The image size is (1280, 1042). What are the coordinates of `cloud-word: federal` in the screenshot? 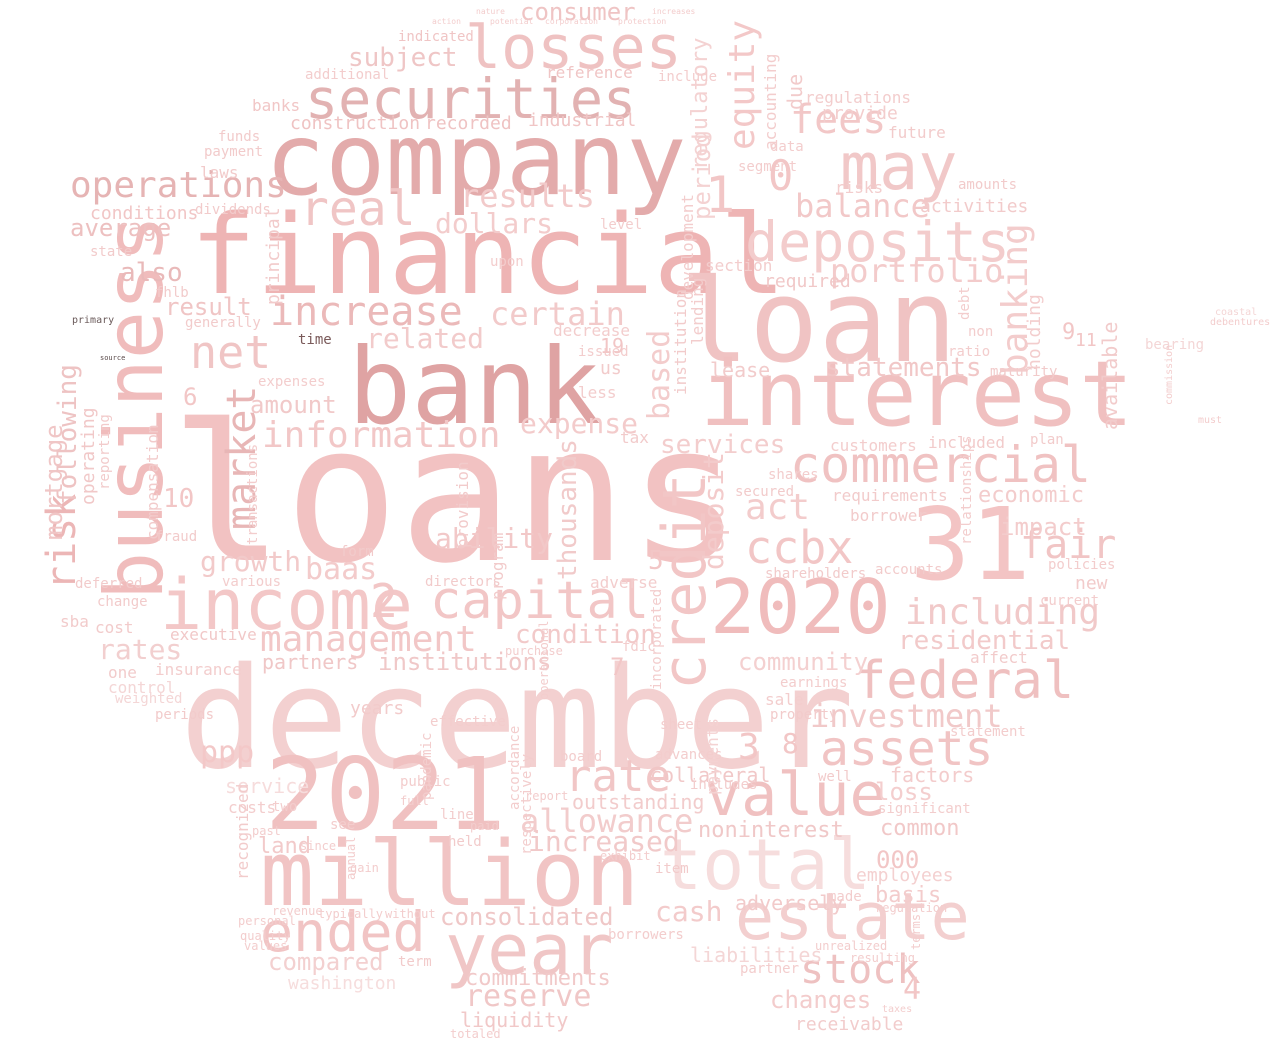 It's located at (965, 681).